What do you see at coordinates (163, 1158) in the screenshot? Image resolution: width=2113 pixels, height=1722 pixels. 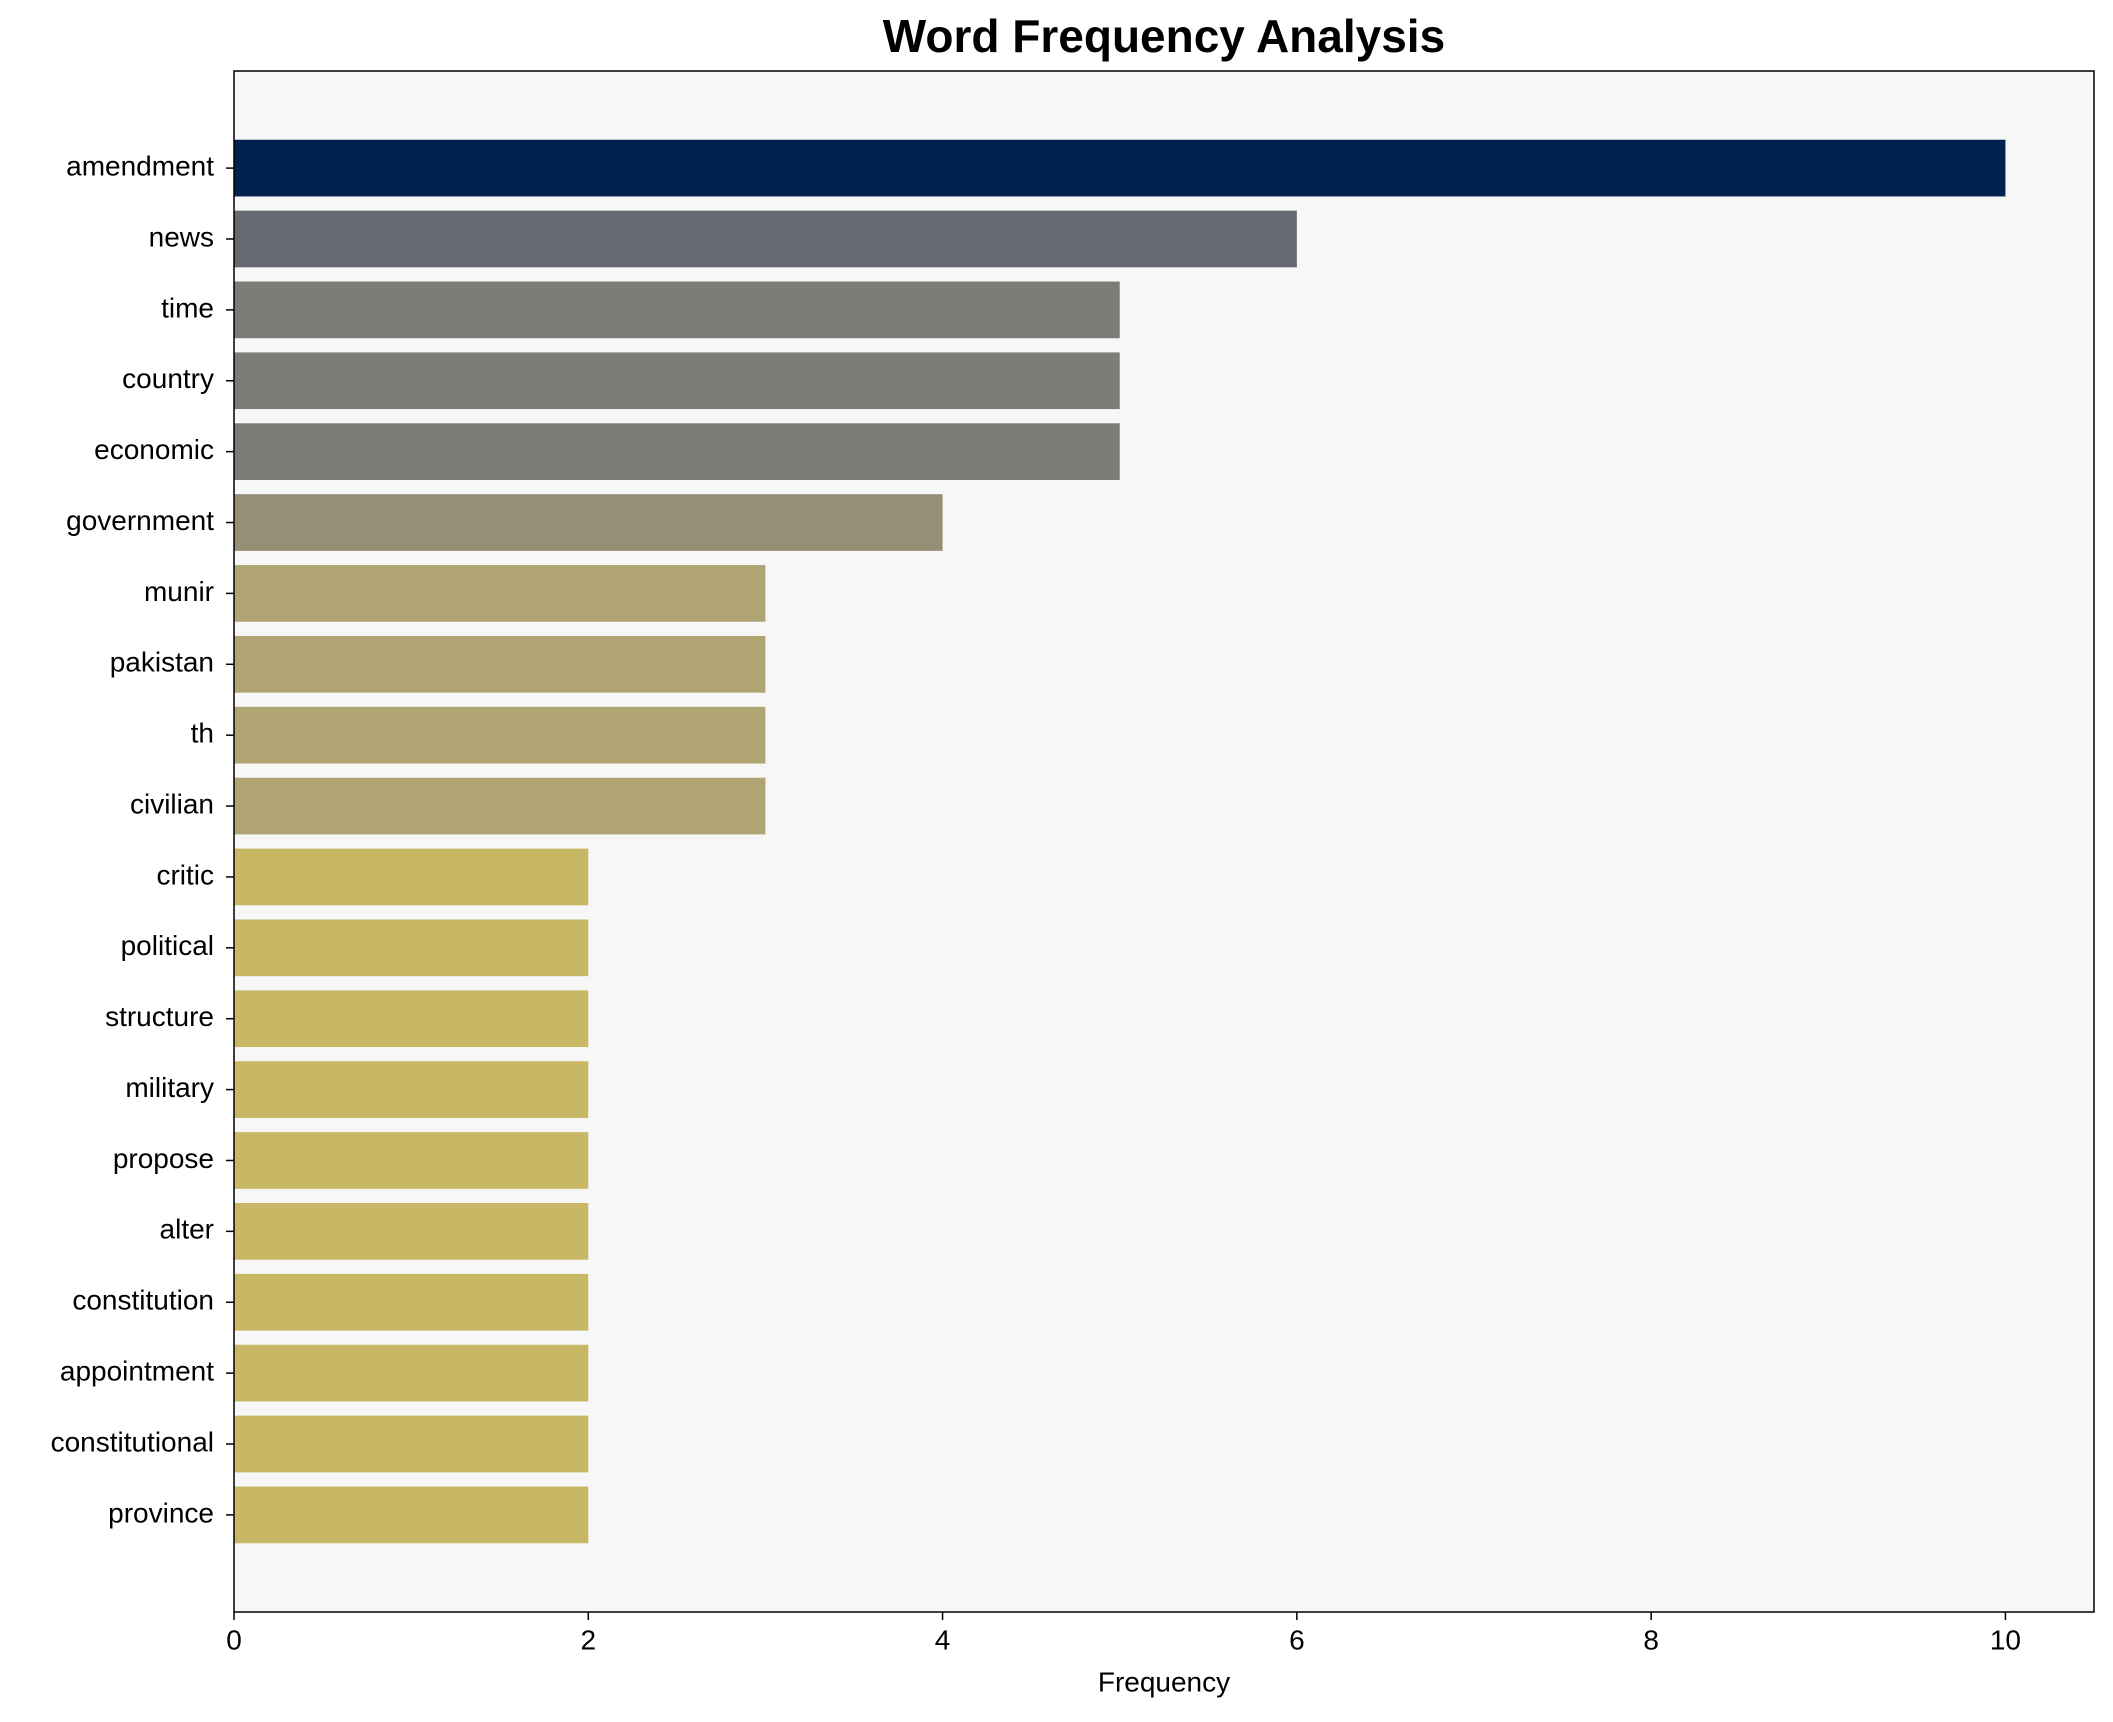 I see `y-tick-label: propose` at bounding box center [163, 1158].